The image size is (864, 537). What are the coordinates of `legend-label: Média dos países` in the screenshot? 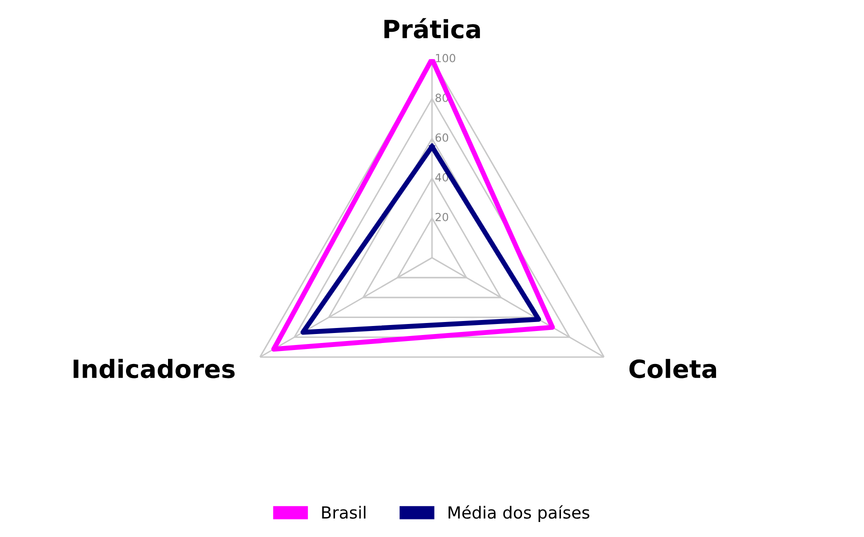 It's located at (519, 513).